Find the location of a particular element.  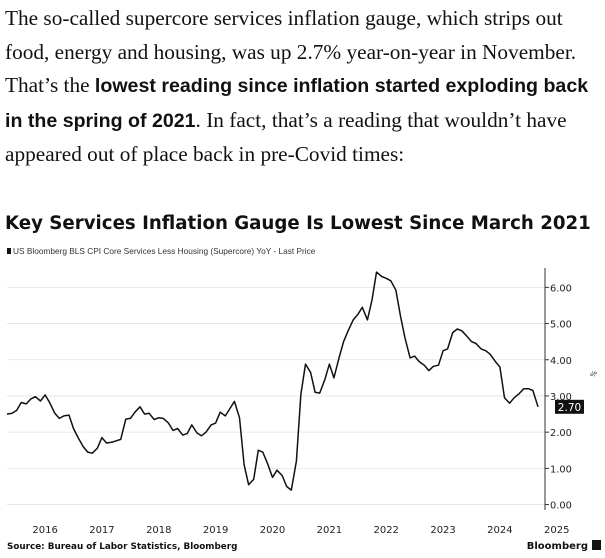

last-value-label: 2.70 is located at coordinates (569, 408).